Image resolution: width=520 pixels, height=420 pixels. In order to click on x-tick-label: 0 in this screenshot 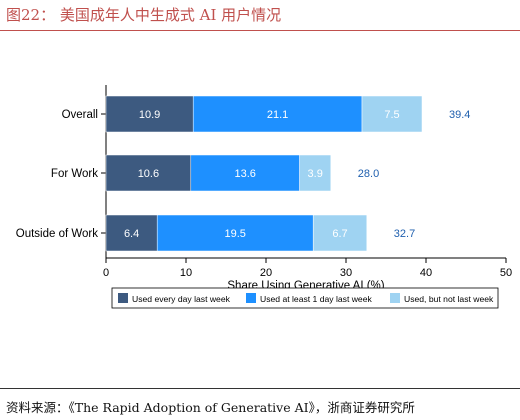, I will do `click(106, 273)`.